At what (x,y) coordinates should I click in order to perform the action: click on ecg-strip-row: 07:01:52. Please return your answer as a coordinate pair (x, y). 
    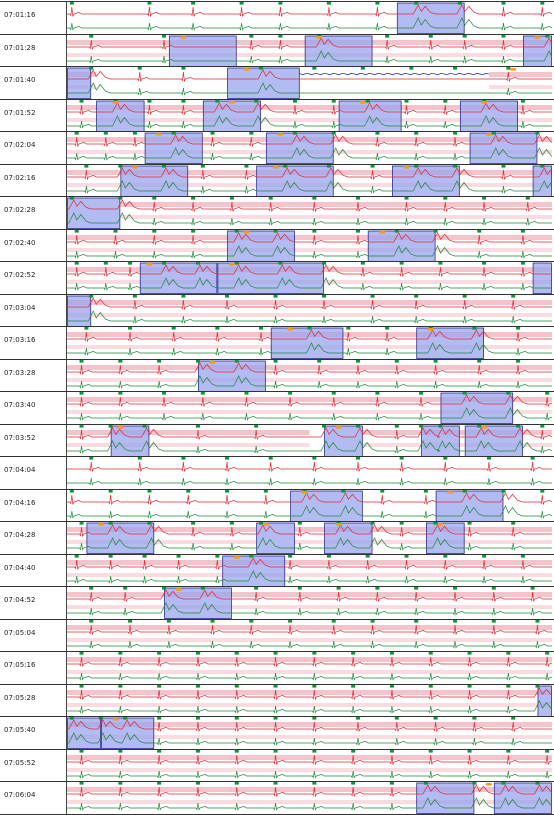
    Looking at the image, I should click on (277, 115).